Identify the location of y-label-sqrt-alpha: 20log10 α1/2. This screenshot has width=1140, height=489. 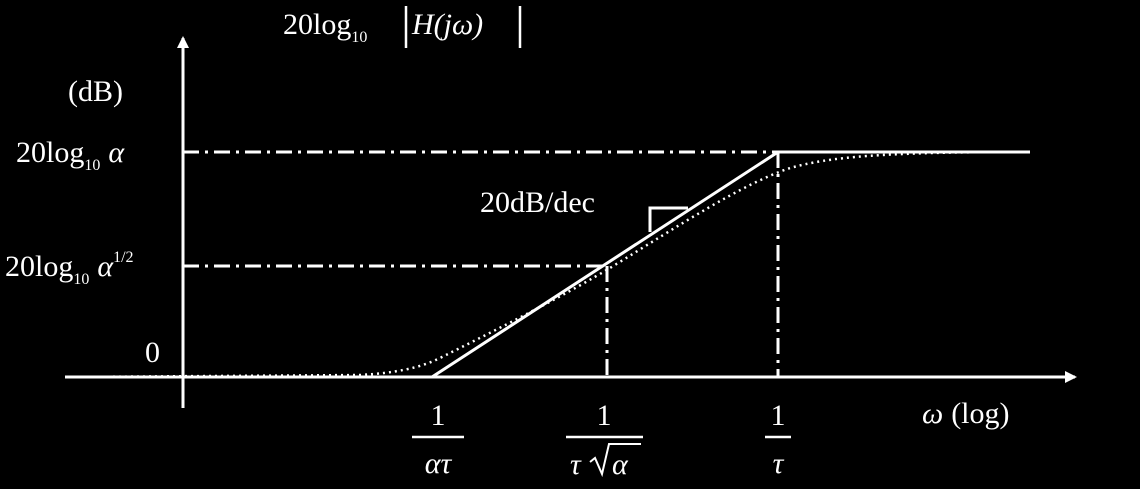
(69, 268).